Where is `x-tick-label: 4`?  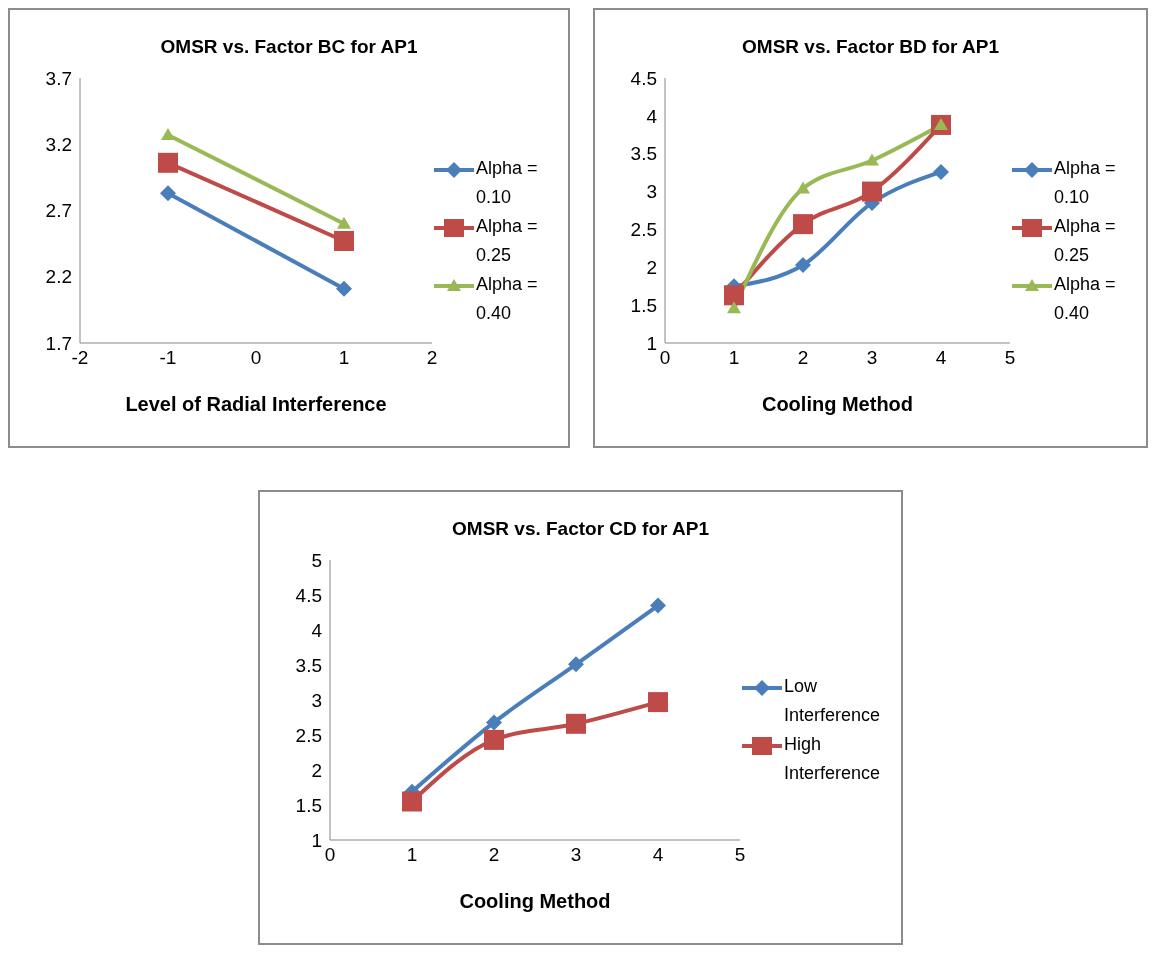
x-tick-label: 4 is located at coordinates (941, 358).